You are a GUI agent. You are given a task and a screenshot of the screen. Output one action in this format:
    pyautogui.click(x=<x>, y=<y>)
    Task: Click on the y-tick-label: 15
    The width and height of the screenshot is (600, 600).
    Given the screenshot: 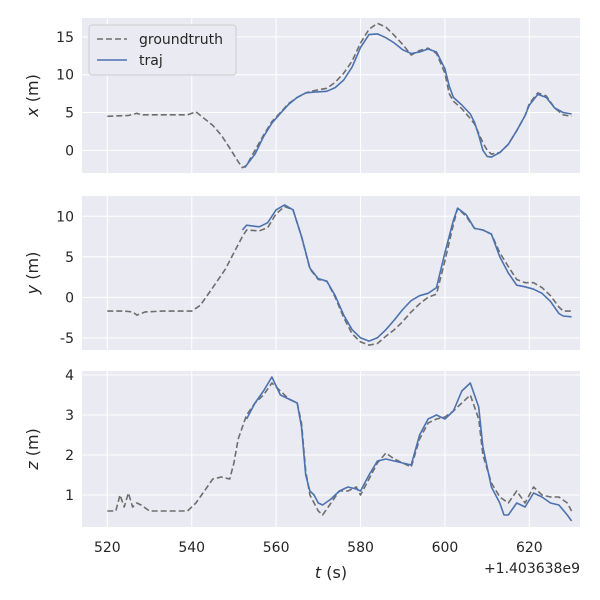 What is the action you would take?
    pyautogui.click(x=65, y=38)
    